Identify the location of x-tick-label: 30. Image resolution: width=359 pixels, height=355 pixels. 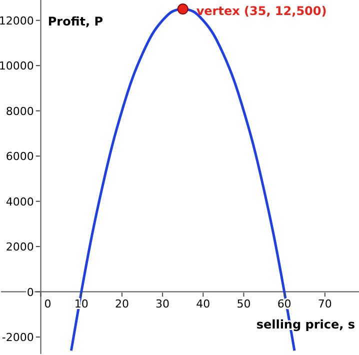
(163, 304).